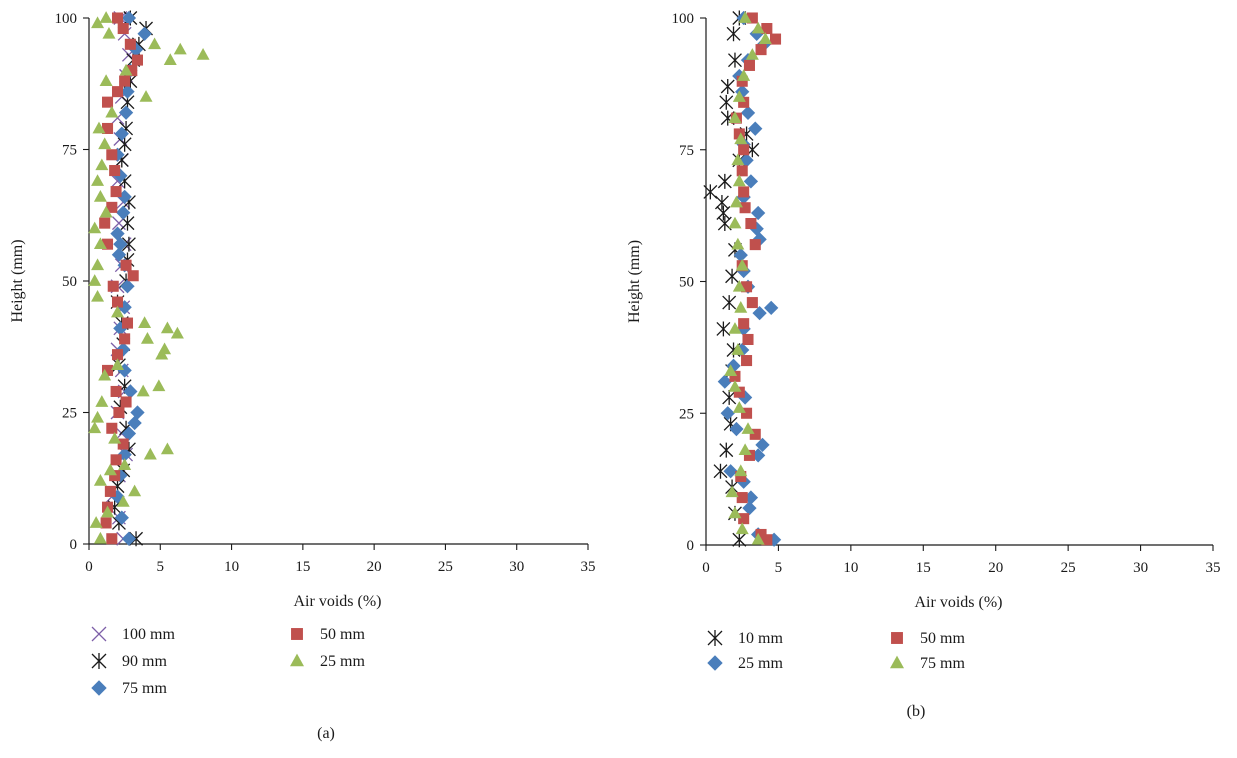  I want to click on x-axis-title: Air voids (%), so click(338, 601).